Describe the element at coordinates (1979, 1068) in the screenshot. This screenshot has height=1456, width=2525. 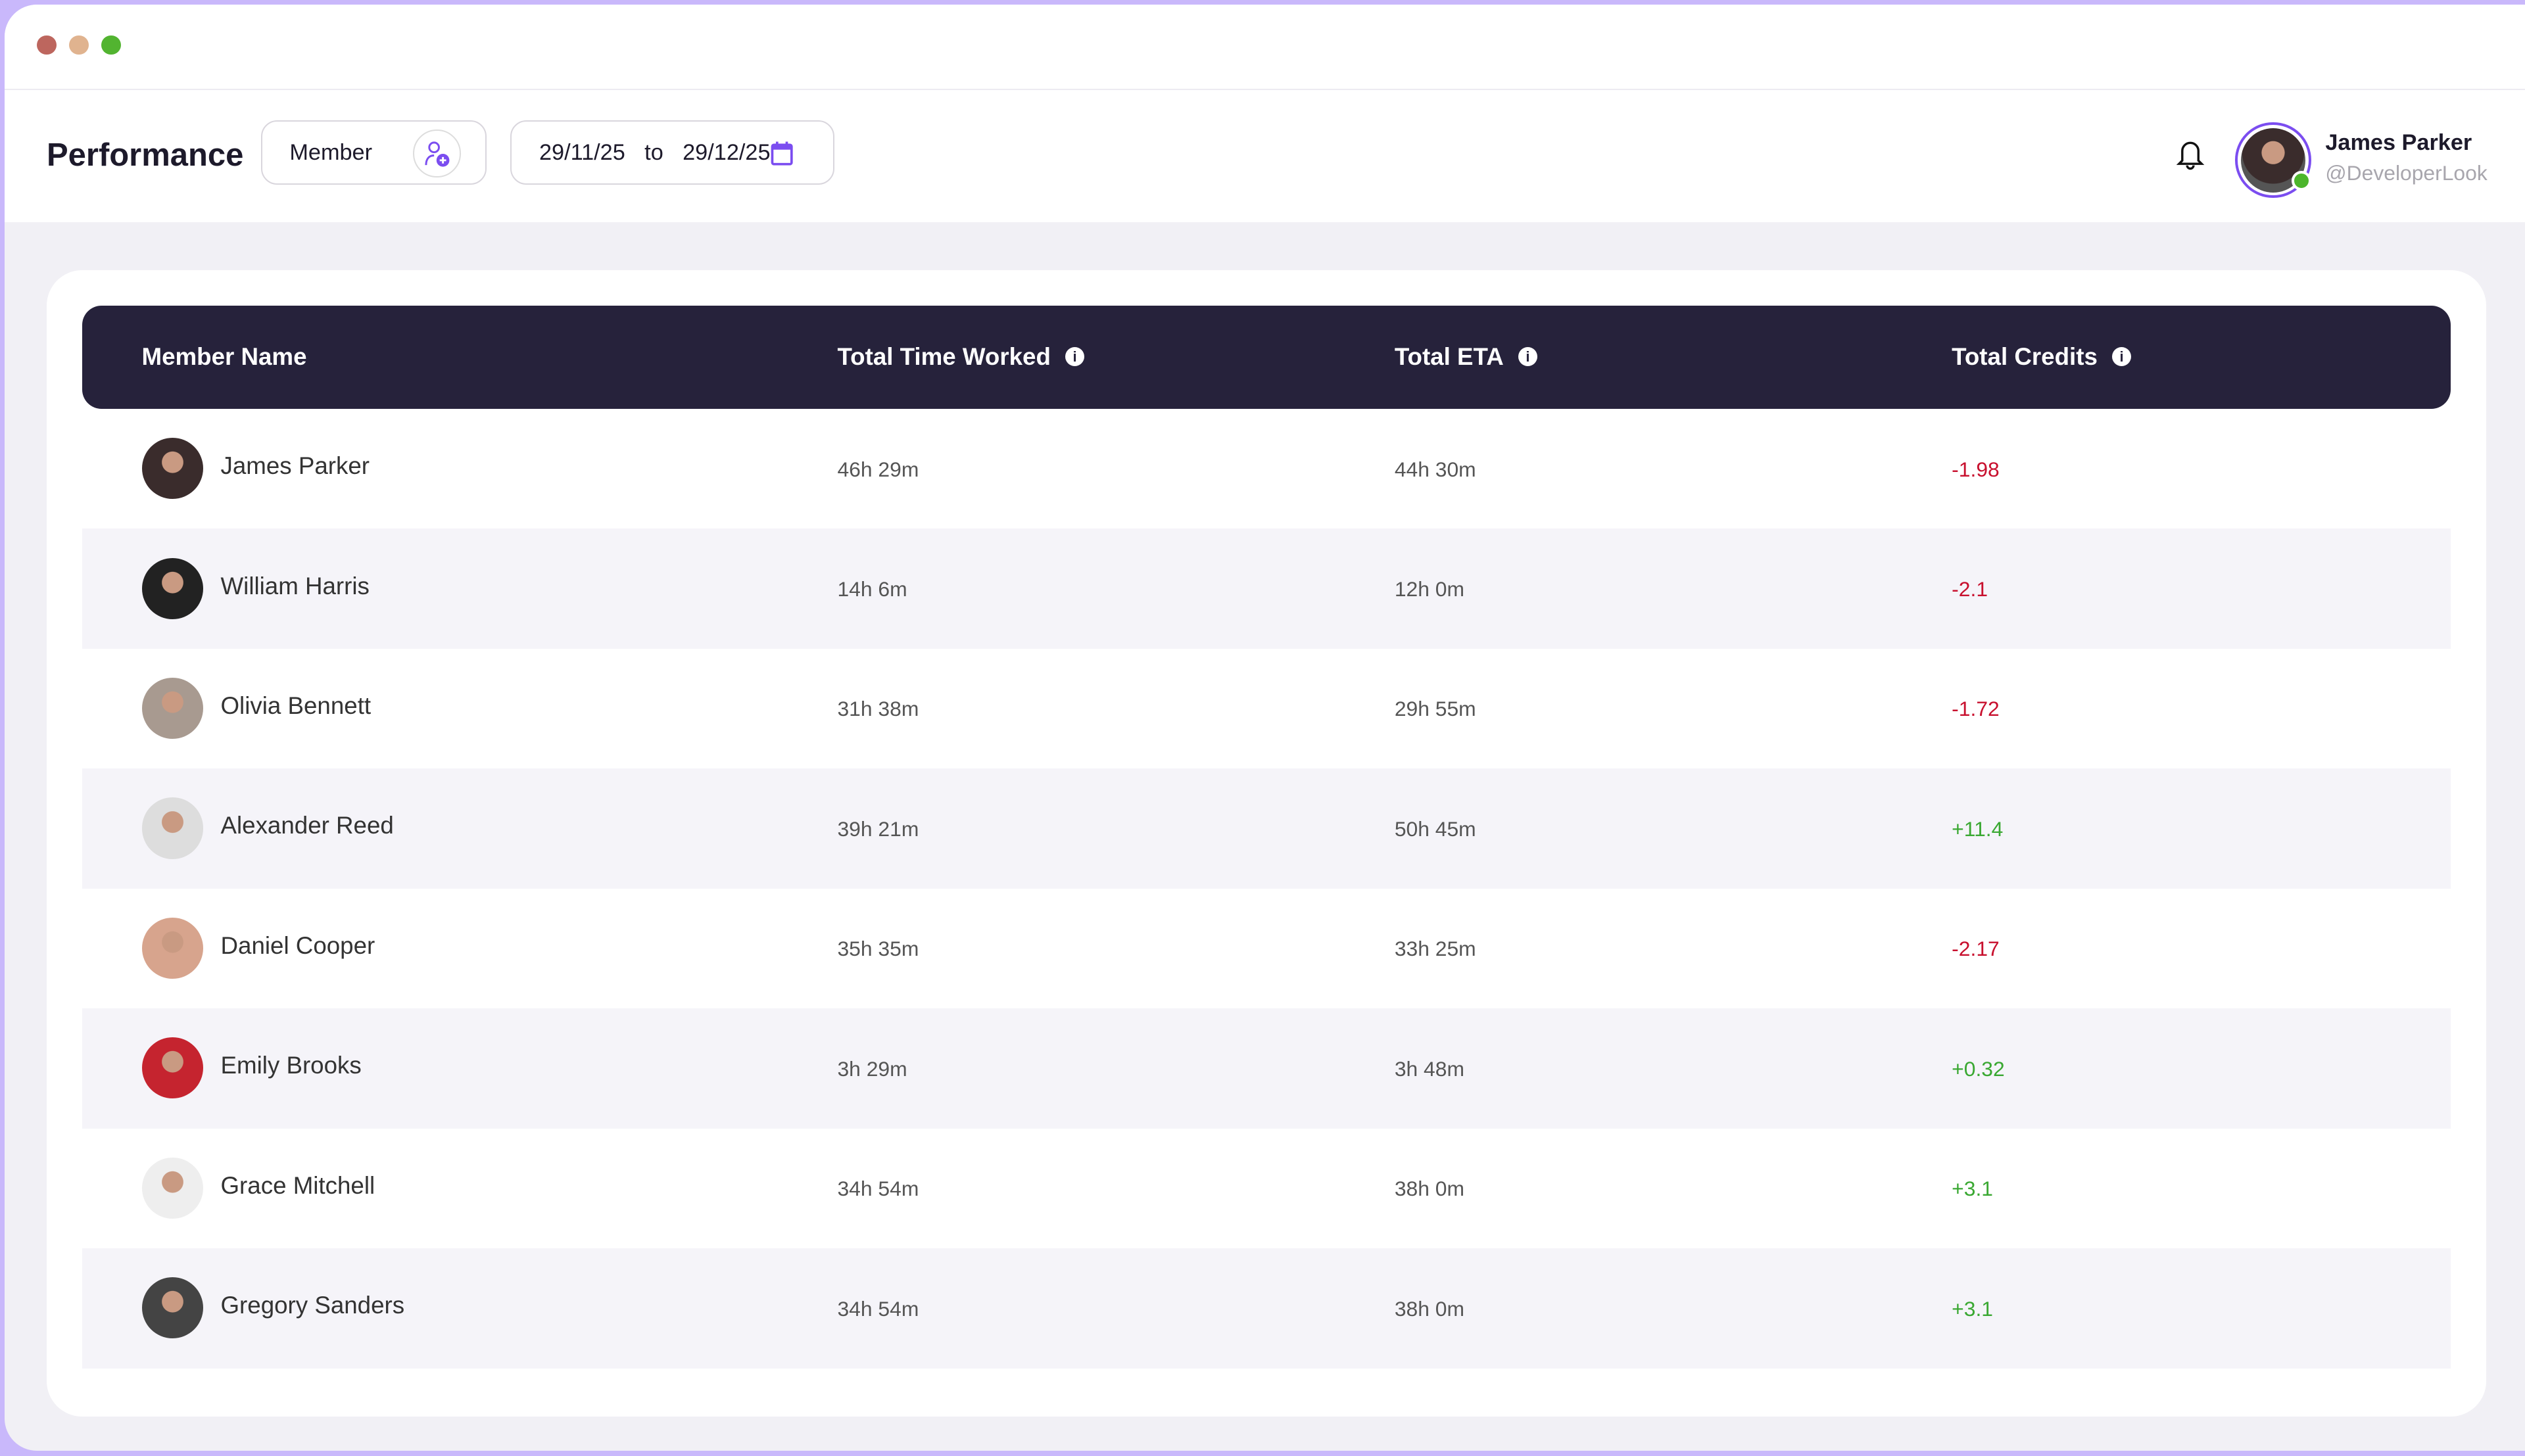
I see `credits: +0.32` at that location.